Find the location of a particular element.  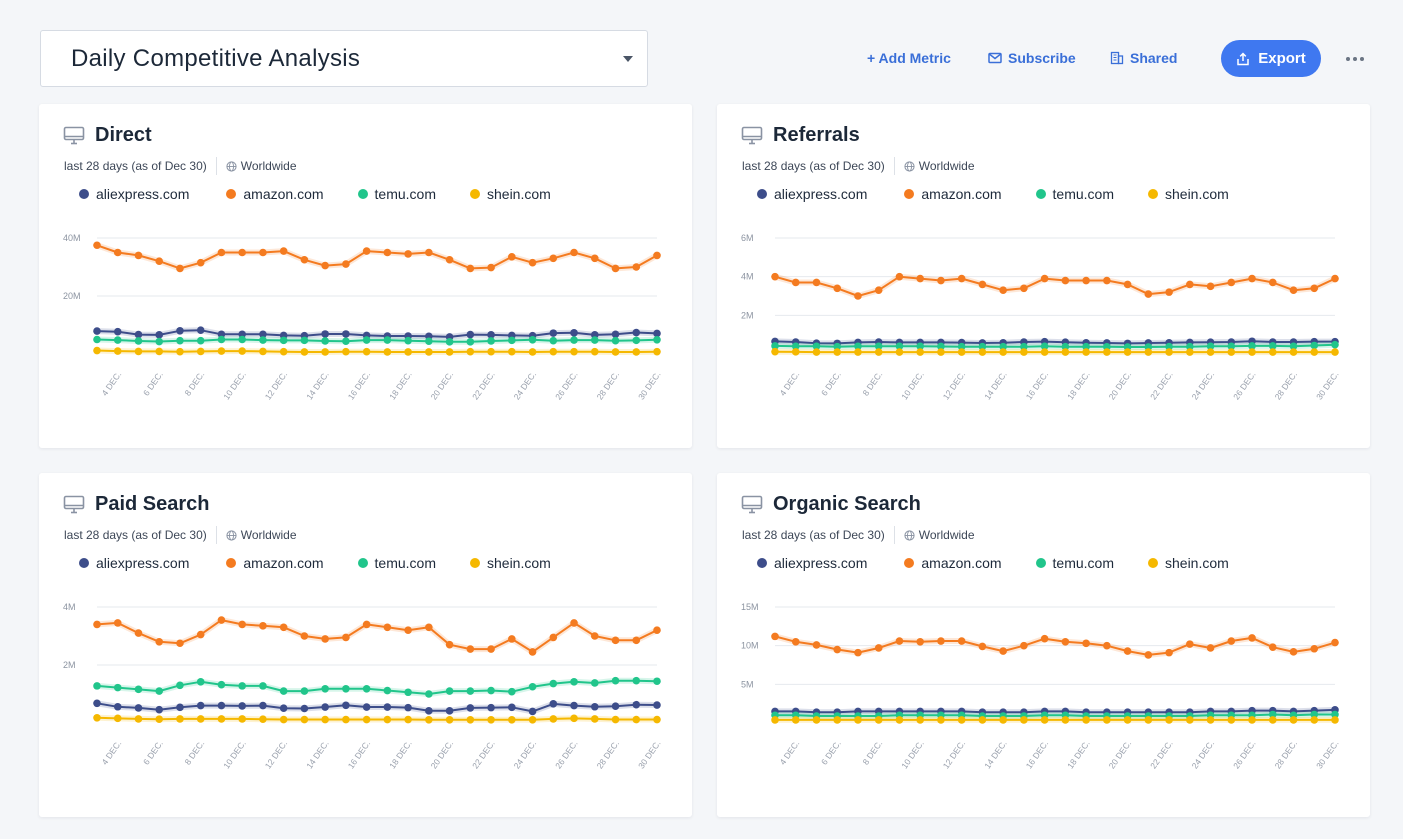

desktop-icon is located at coordinates (74, 504).